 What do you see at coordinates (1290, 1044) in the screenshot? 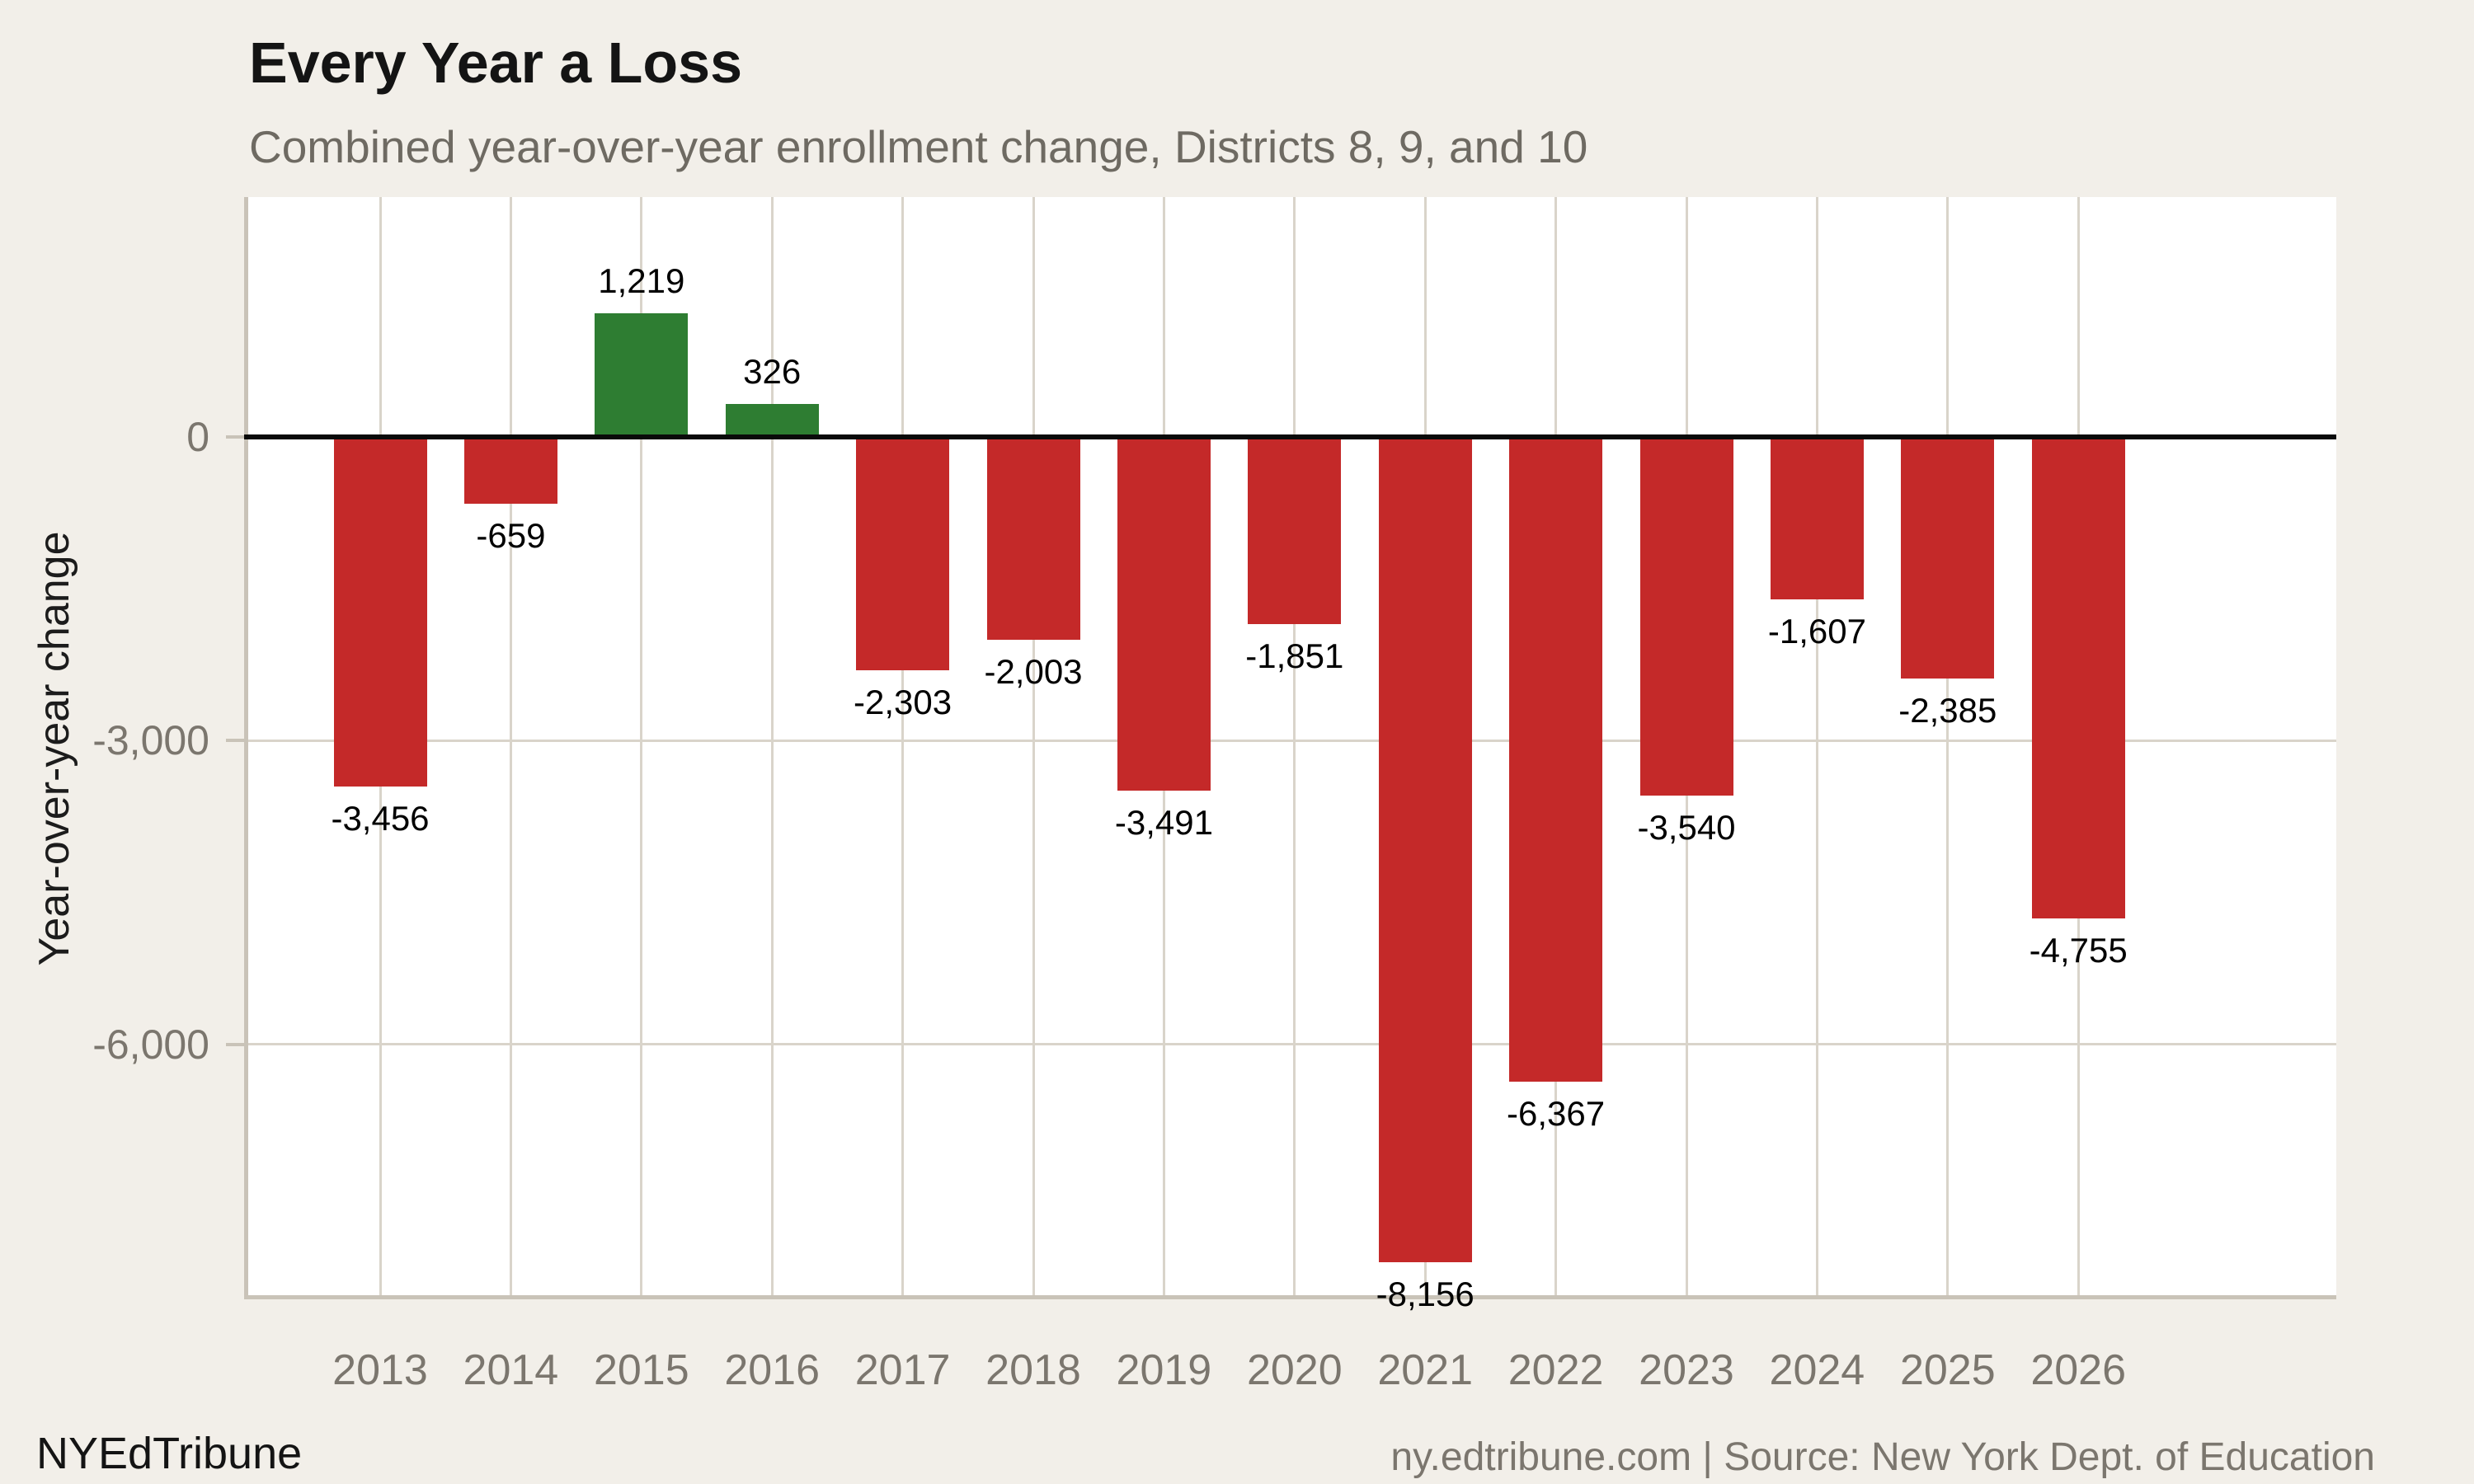
I see `horizontal-gridline--6,000` at bounding box center [1290, 1044].